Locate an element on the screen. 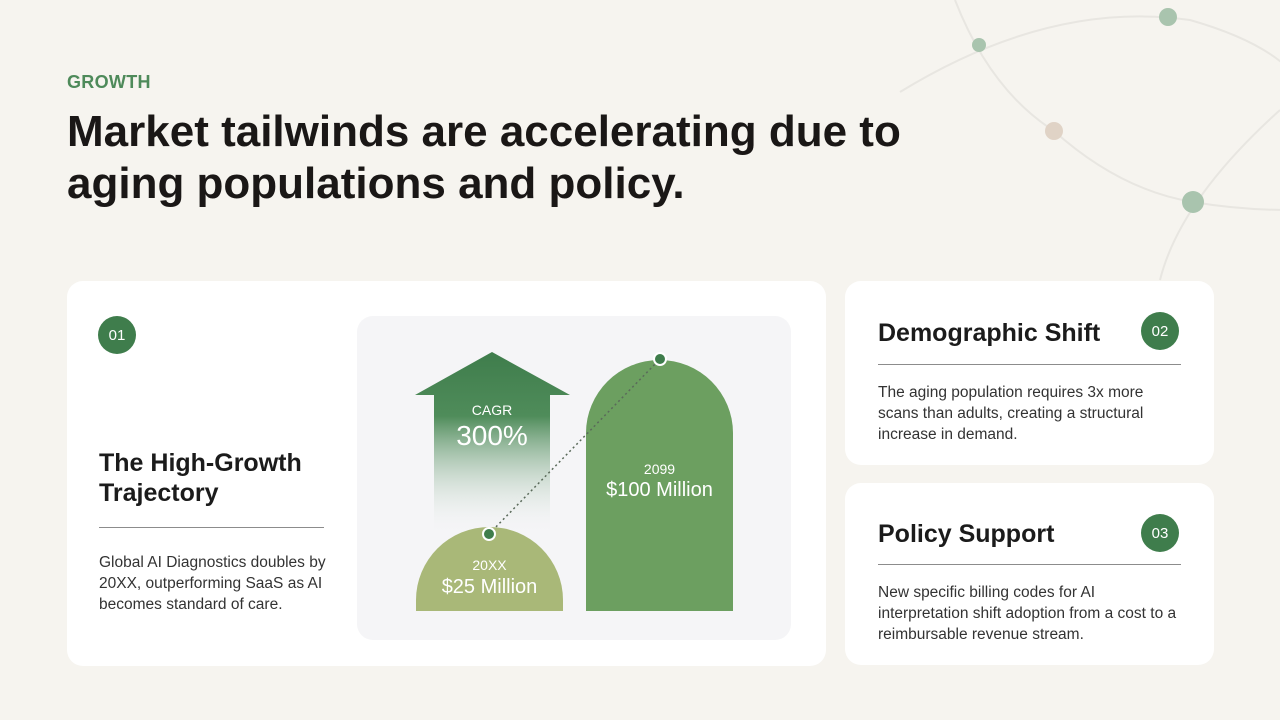 The width and height of the screenshot is (1280, 720). start-point-marker is located at coordinates (489, 534).